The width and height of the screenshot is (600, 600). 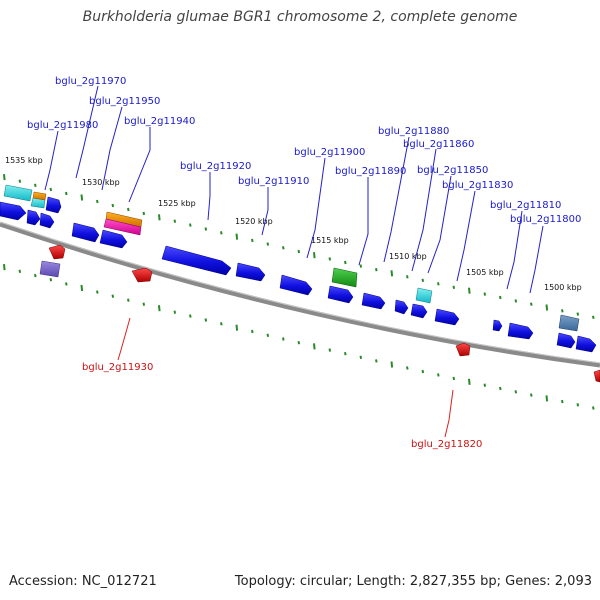 I want to click on kbp-label: 1515 kbp, so click(x=330, y=240).